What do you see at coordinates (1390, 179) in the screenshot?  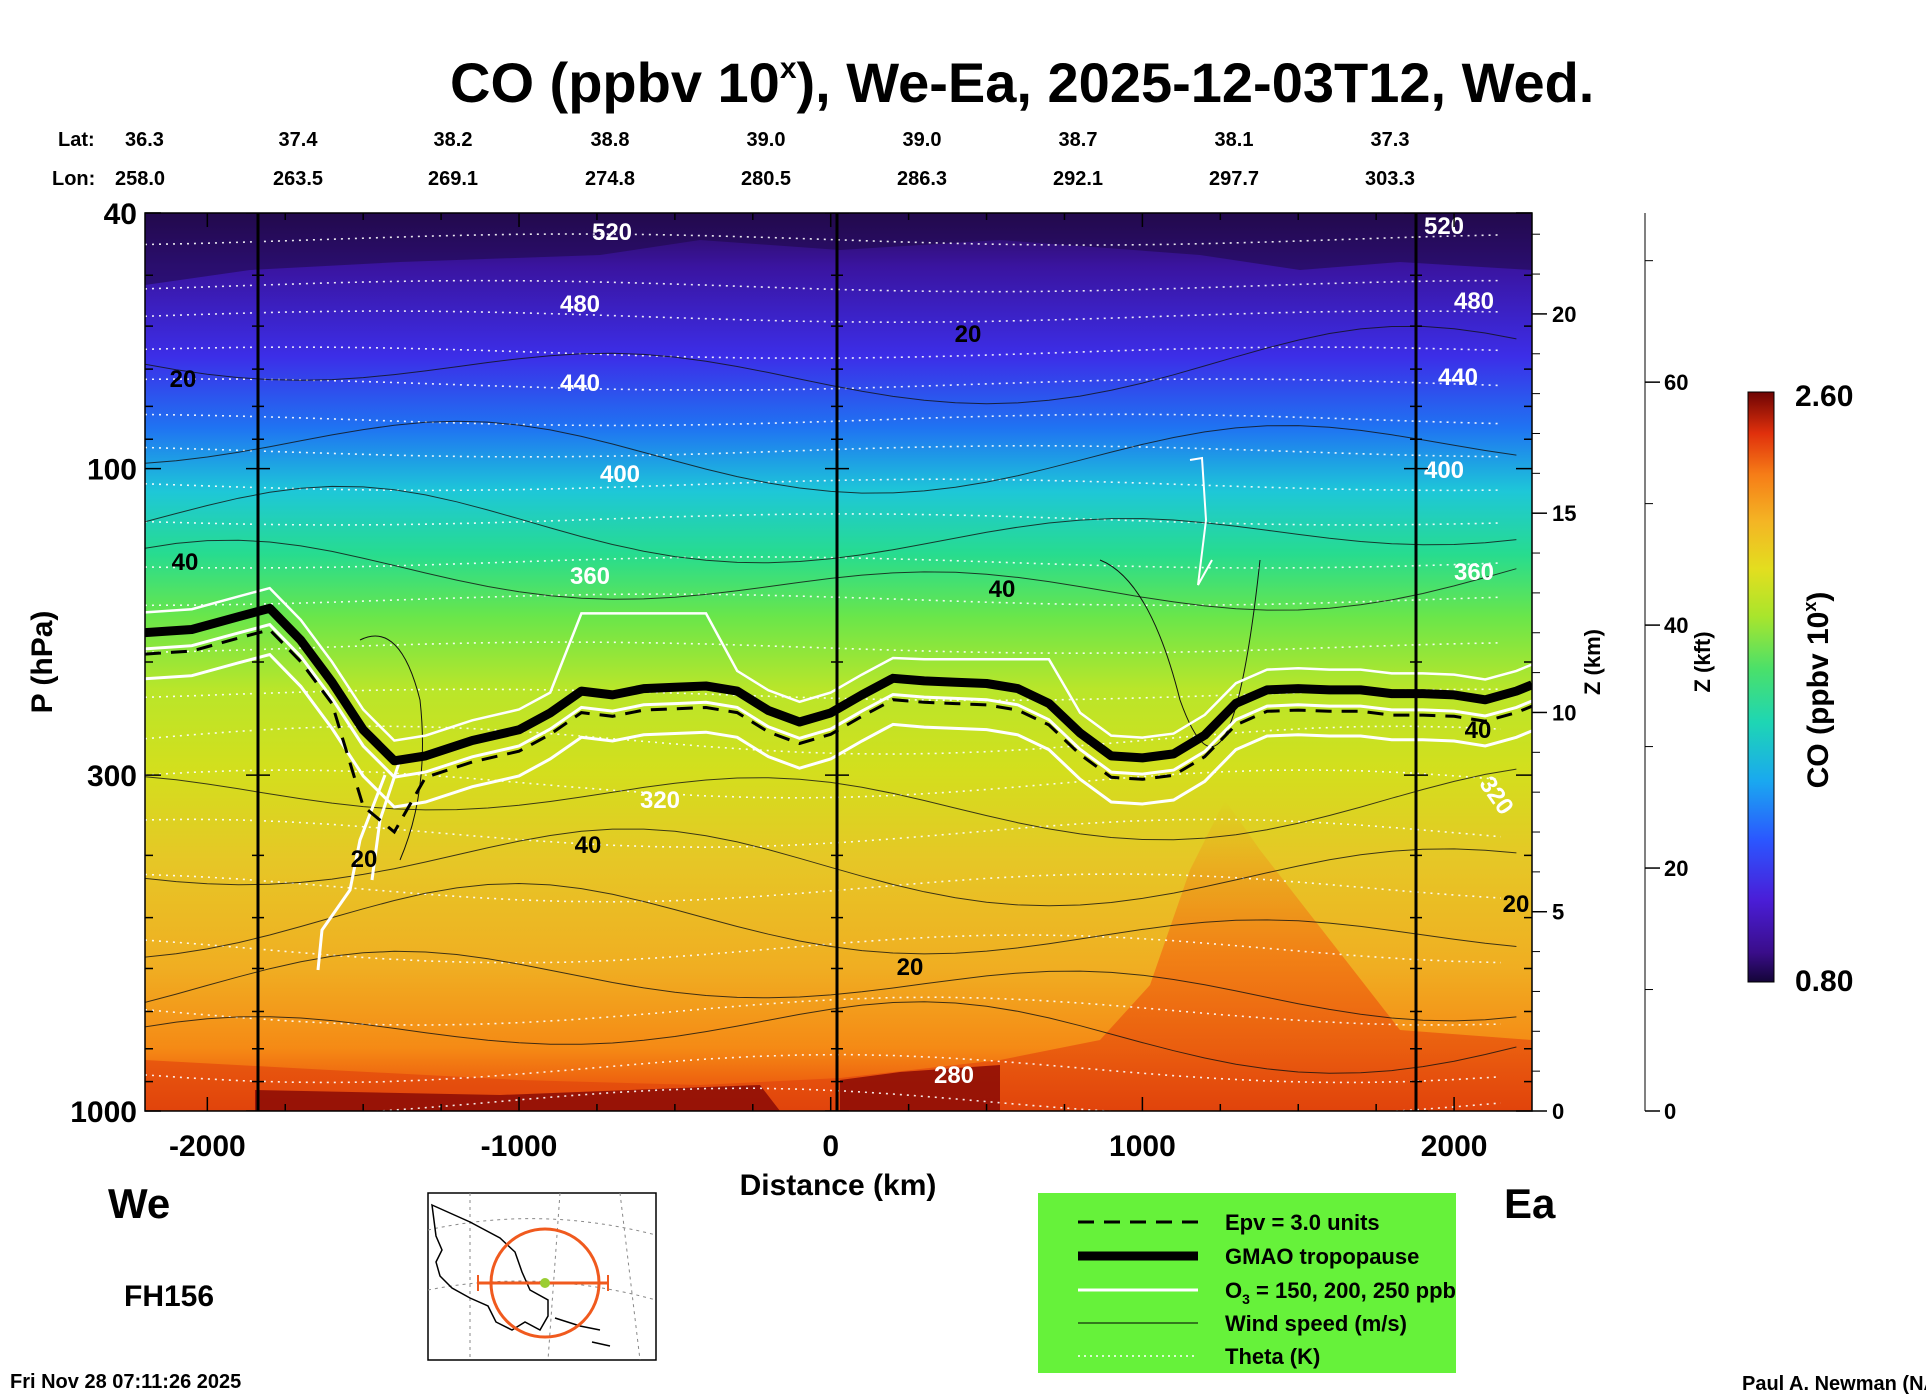 I see `lon-value: 303.3` at bounding box center [1390, 179].